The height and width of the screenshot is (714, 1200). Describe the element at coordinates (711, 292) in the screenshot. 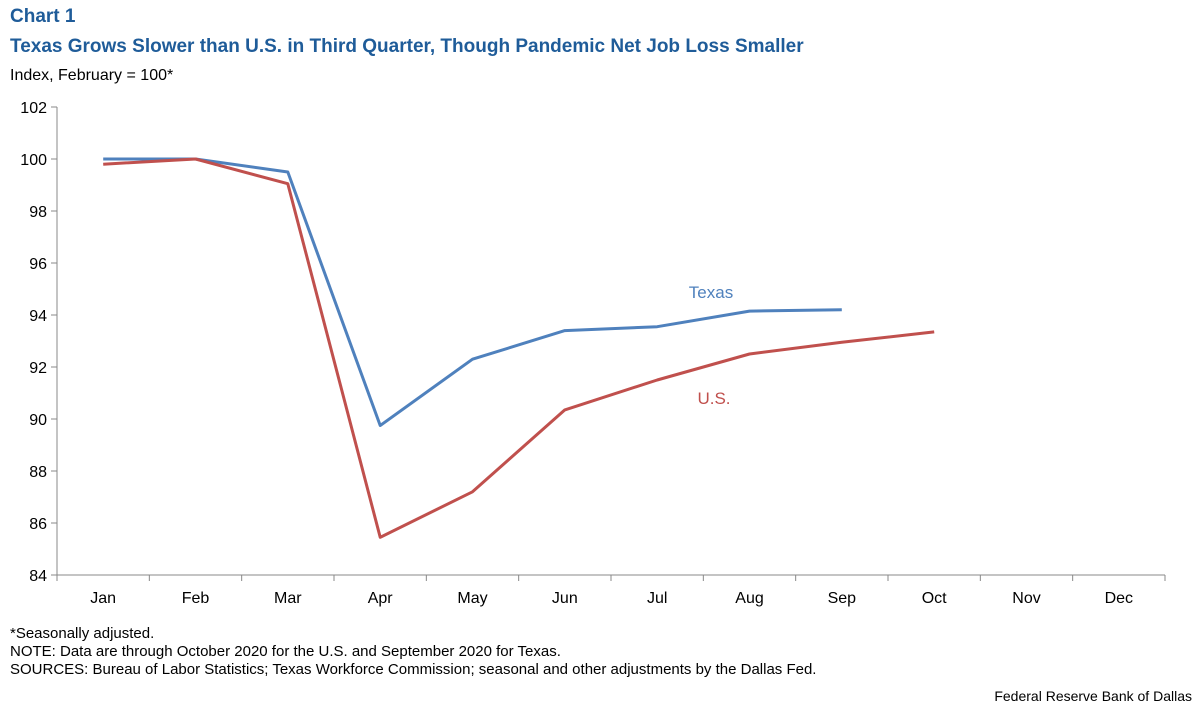

I see `series-label: Texas` at that location.